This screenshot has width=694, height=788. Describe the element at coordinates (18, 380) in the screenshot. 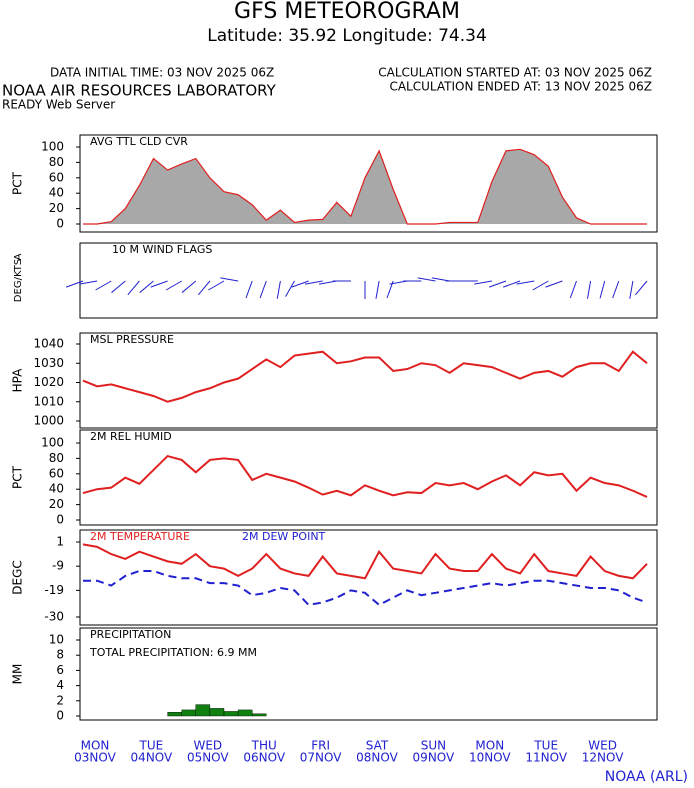

I see `y-axis-label: HPA` at that location.